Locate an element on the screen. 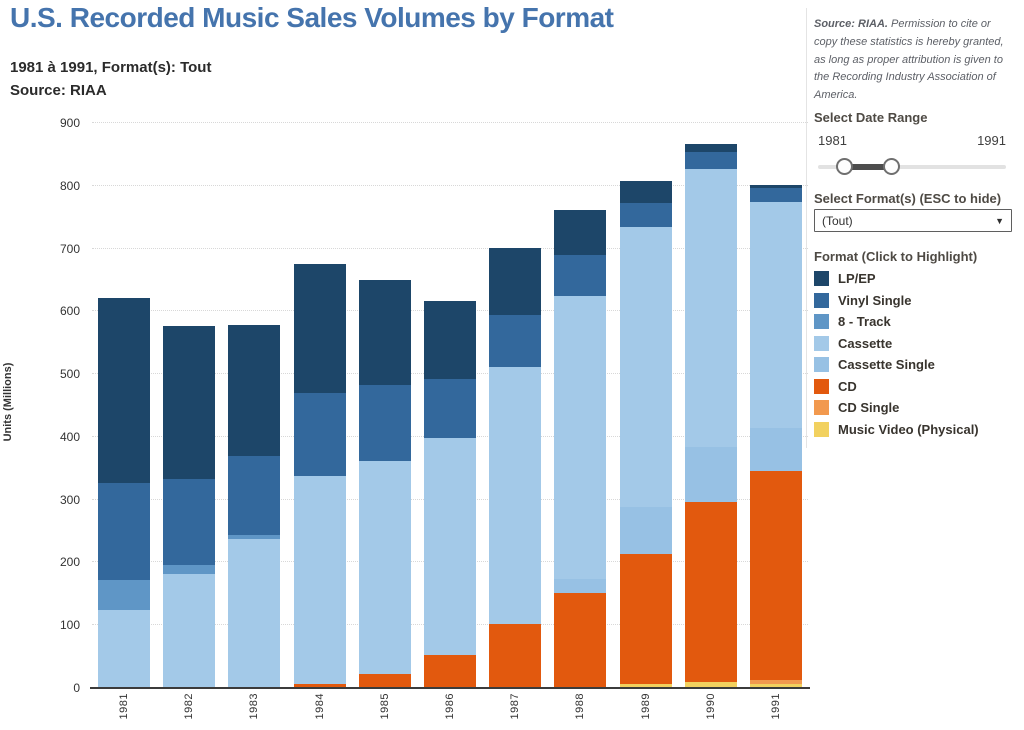 This screenshot has height=730, width=1024. bar-1987 is located at coordinates (515, 467).